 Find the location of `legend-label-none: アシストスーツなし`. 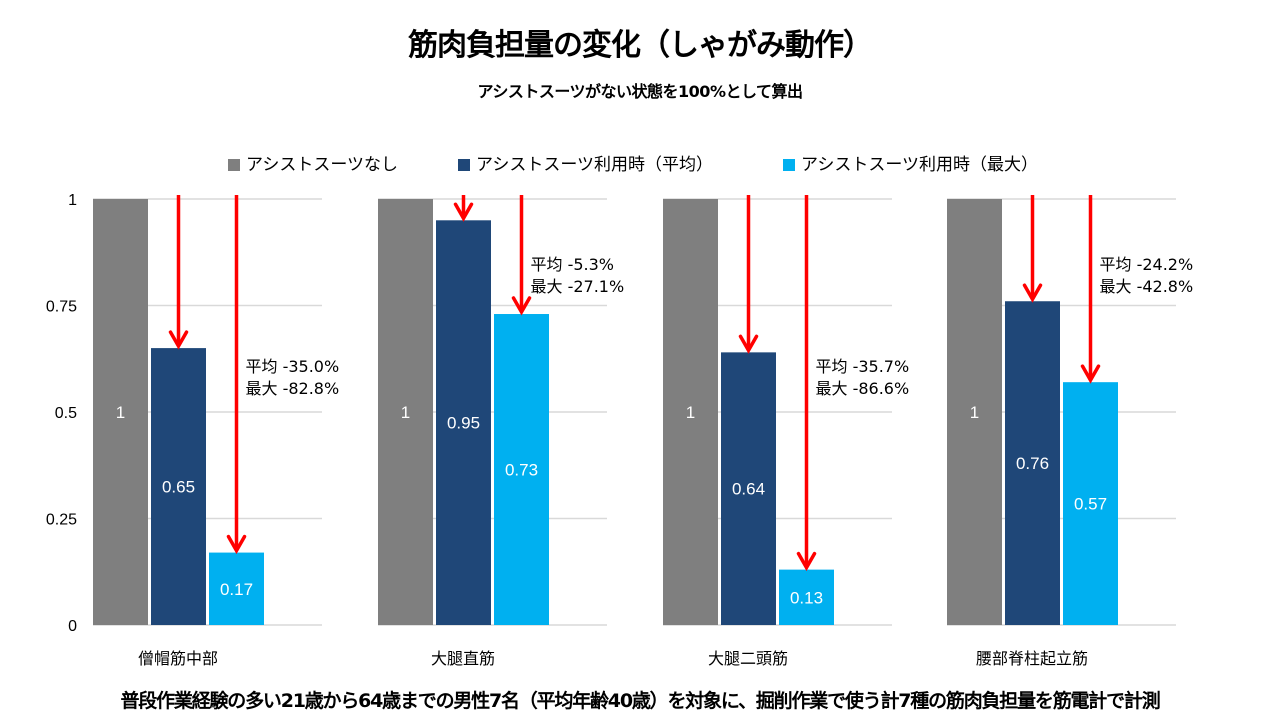

legend-label-none: アシストスーツなし is located at coordinates (322, 165).